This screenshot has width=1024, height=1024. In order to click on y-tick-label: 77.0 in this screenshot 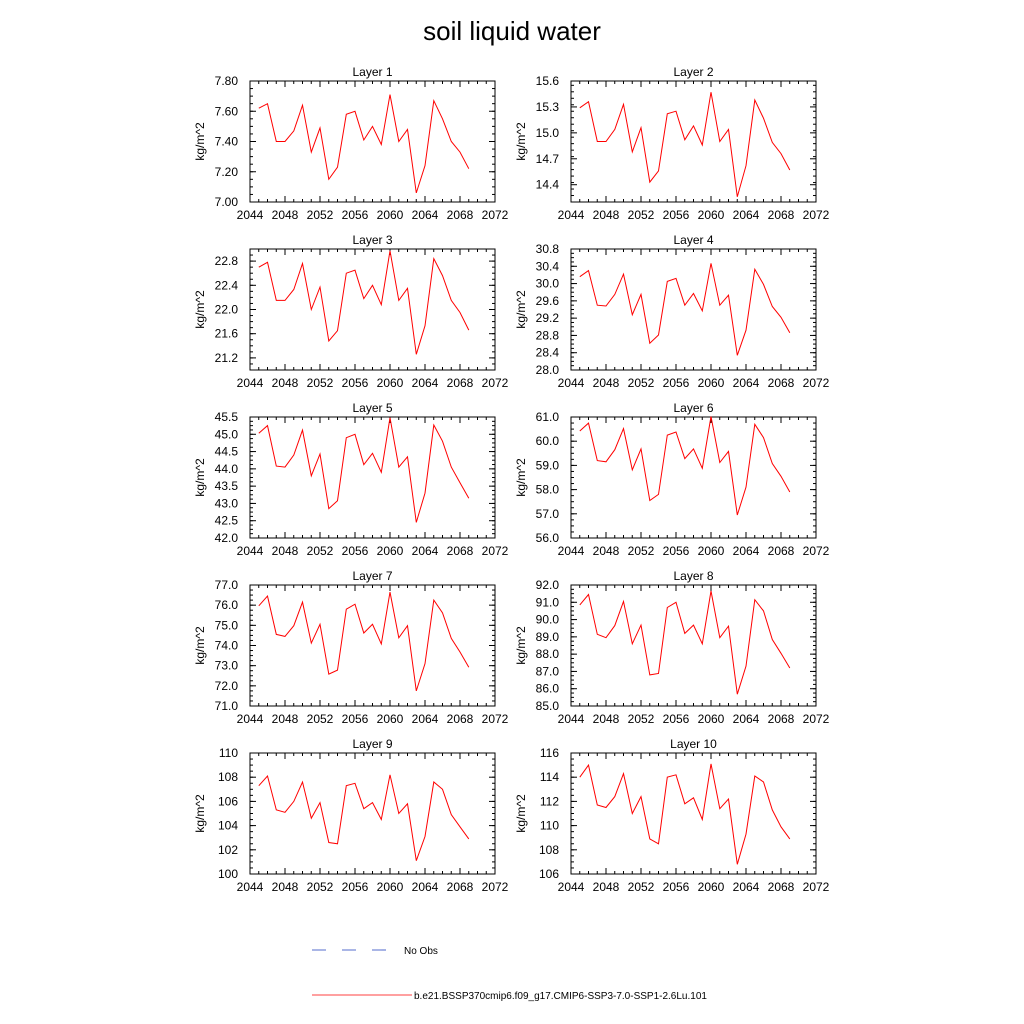, I will do `click(227, 585)`.